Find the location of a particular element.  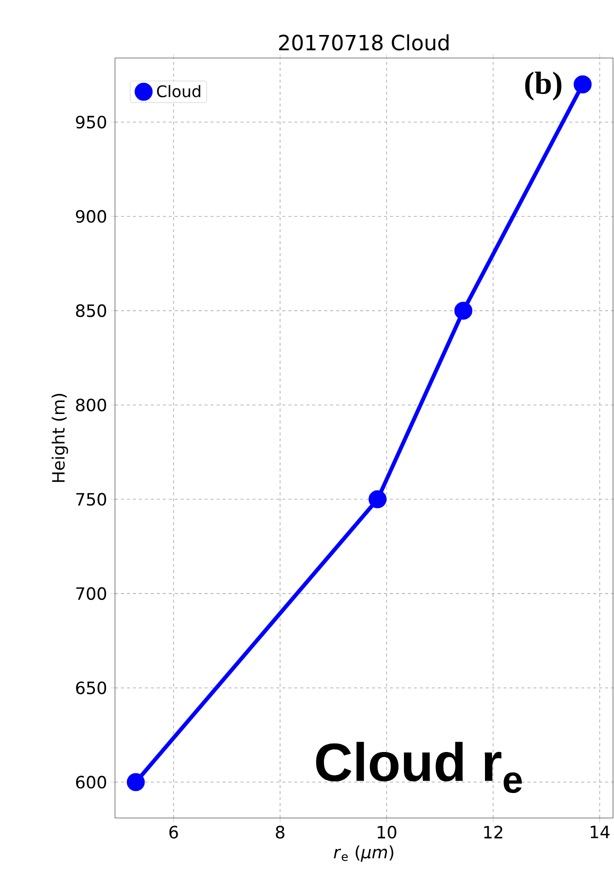

x-axis-title: r$_{e}$ (μm) is located at coordinates (364, 853).